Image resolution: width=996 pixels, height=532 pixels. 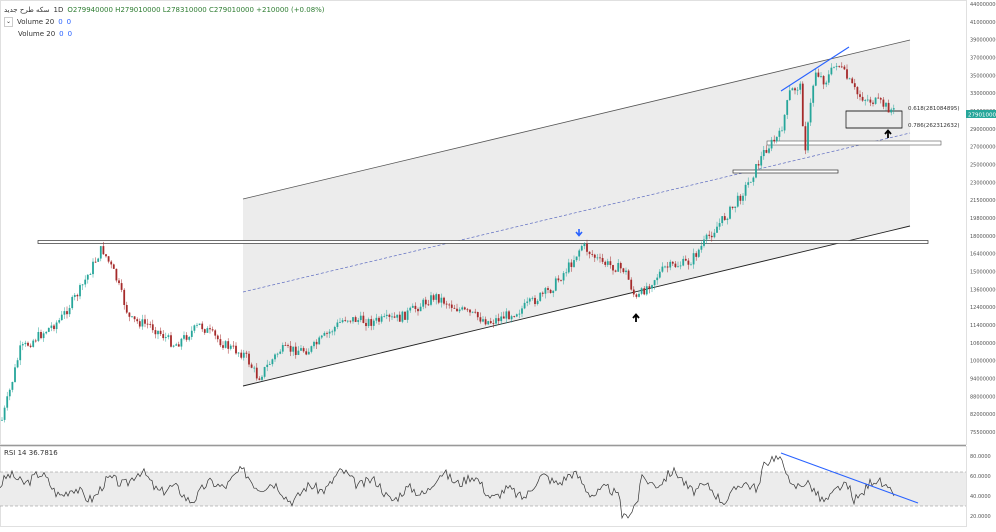 I want to click on price-tick-label: 114000000, so click(x=983, y=326).